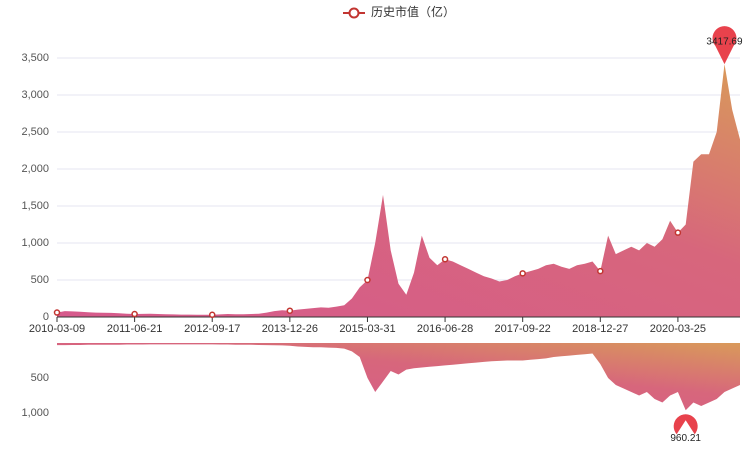 Image resolution: width=750 pixels, height=465 pixels. I want to click on x-tick-label: 2010-03-09, so click(57, 329).